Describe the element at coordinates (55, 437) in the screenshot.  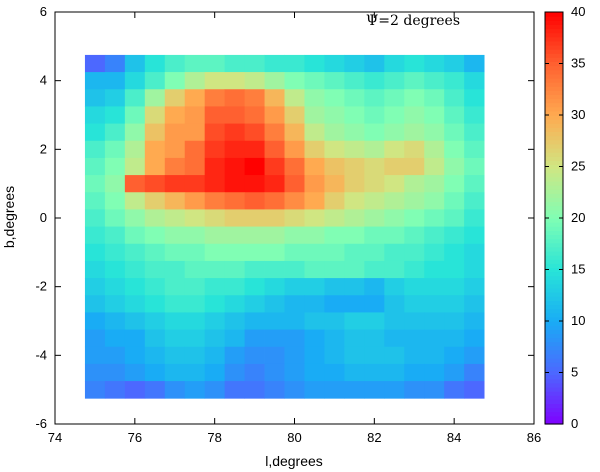
I see `x-tick-label: 74` at that location.